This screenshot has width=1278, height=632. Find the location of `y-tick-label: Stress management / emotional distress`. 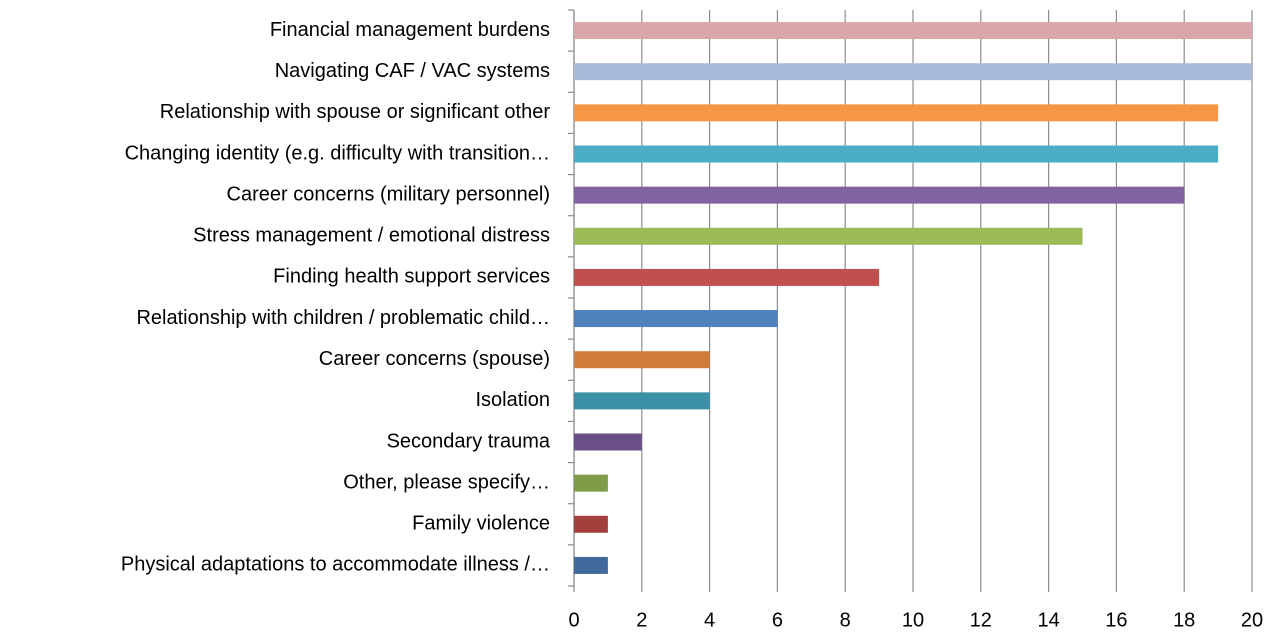

y-tick-label: Stress management / emotional distress is located at coordinates (371, 236).